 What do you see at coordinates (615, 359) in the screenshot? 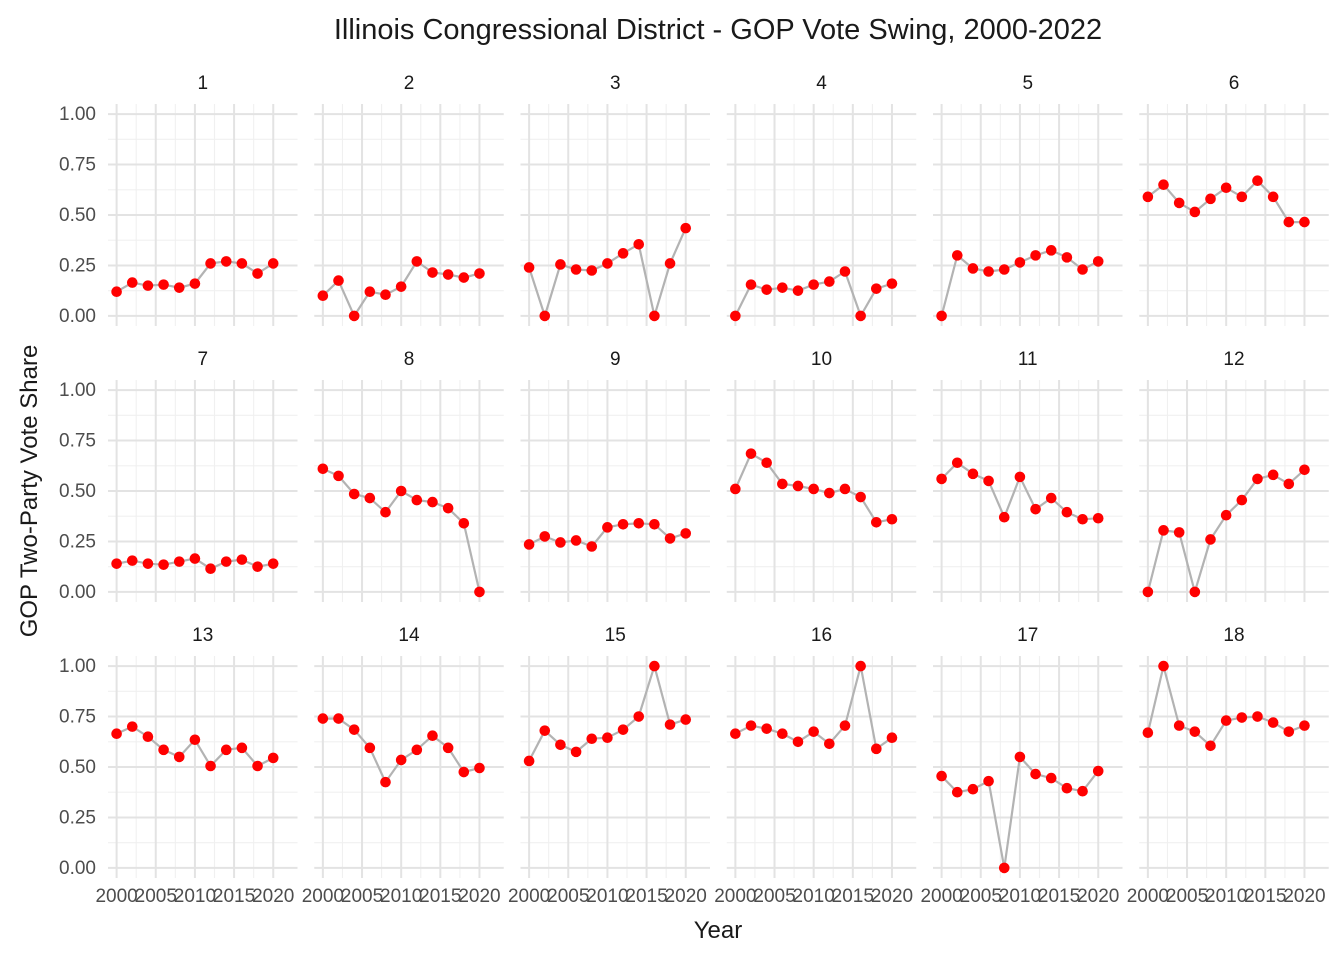
I see `strip-label: 9` at bounding box center [615, 359].